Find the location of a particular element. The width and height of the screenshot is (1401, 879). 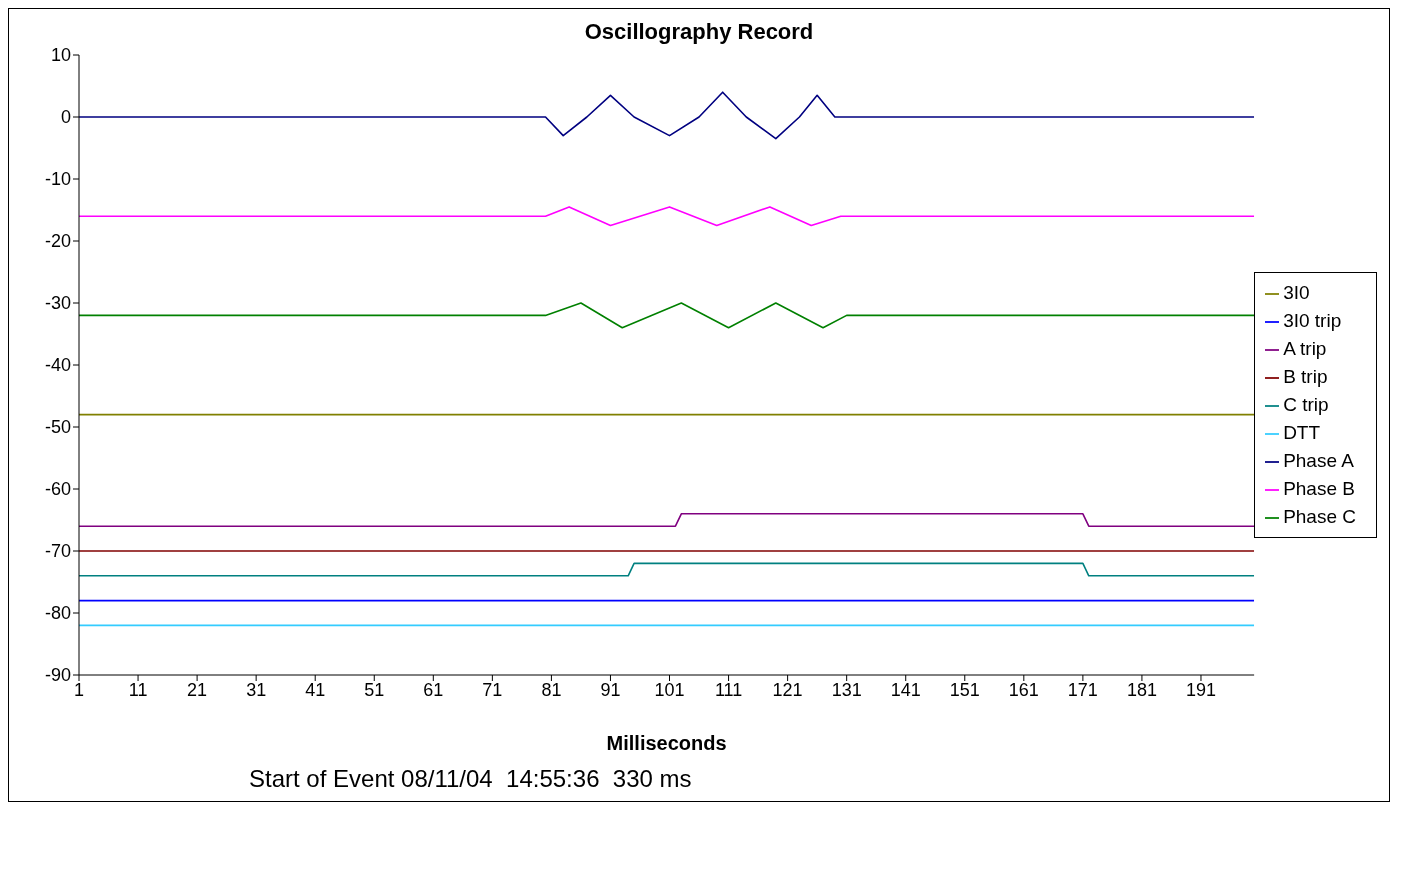

x-tick-label: 161 is located at coordinates (1023, 689).